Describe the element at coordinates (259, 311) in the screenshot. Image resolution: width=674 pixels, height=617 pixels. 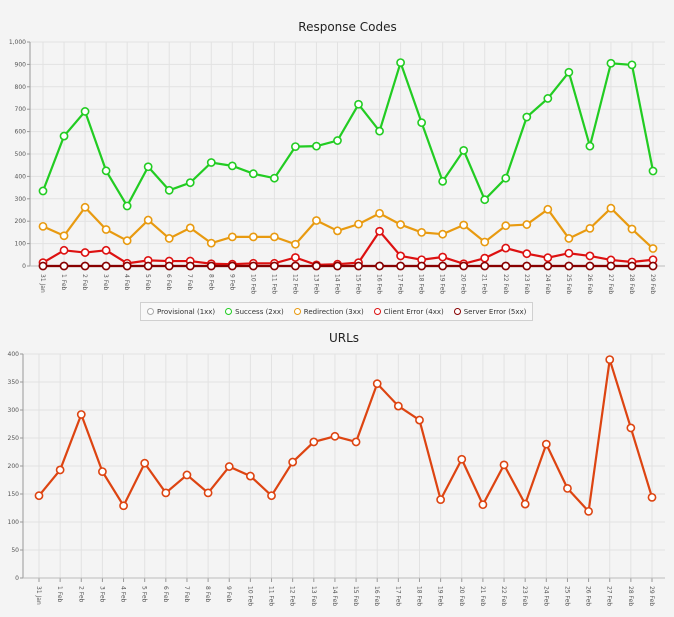
I see `legend-label: Success (2xx)` at that location.